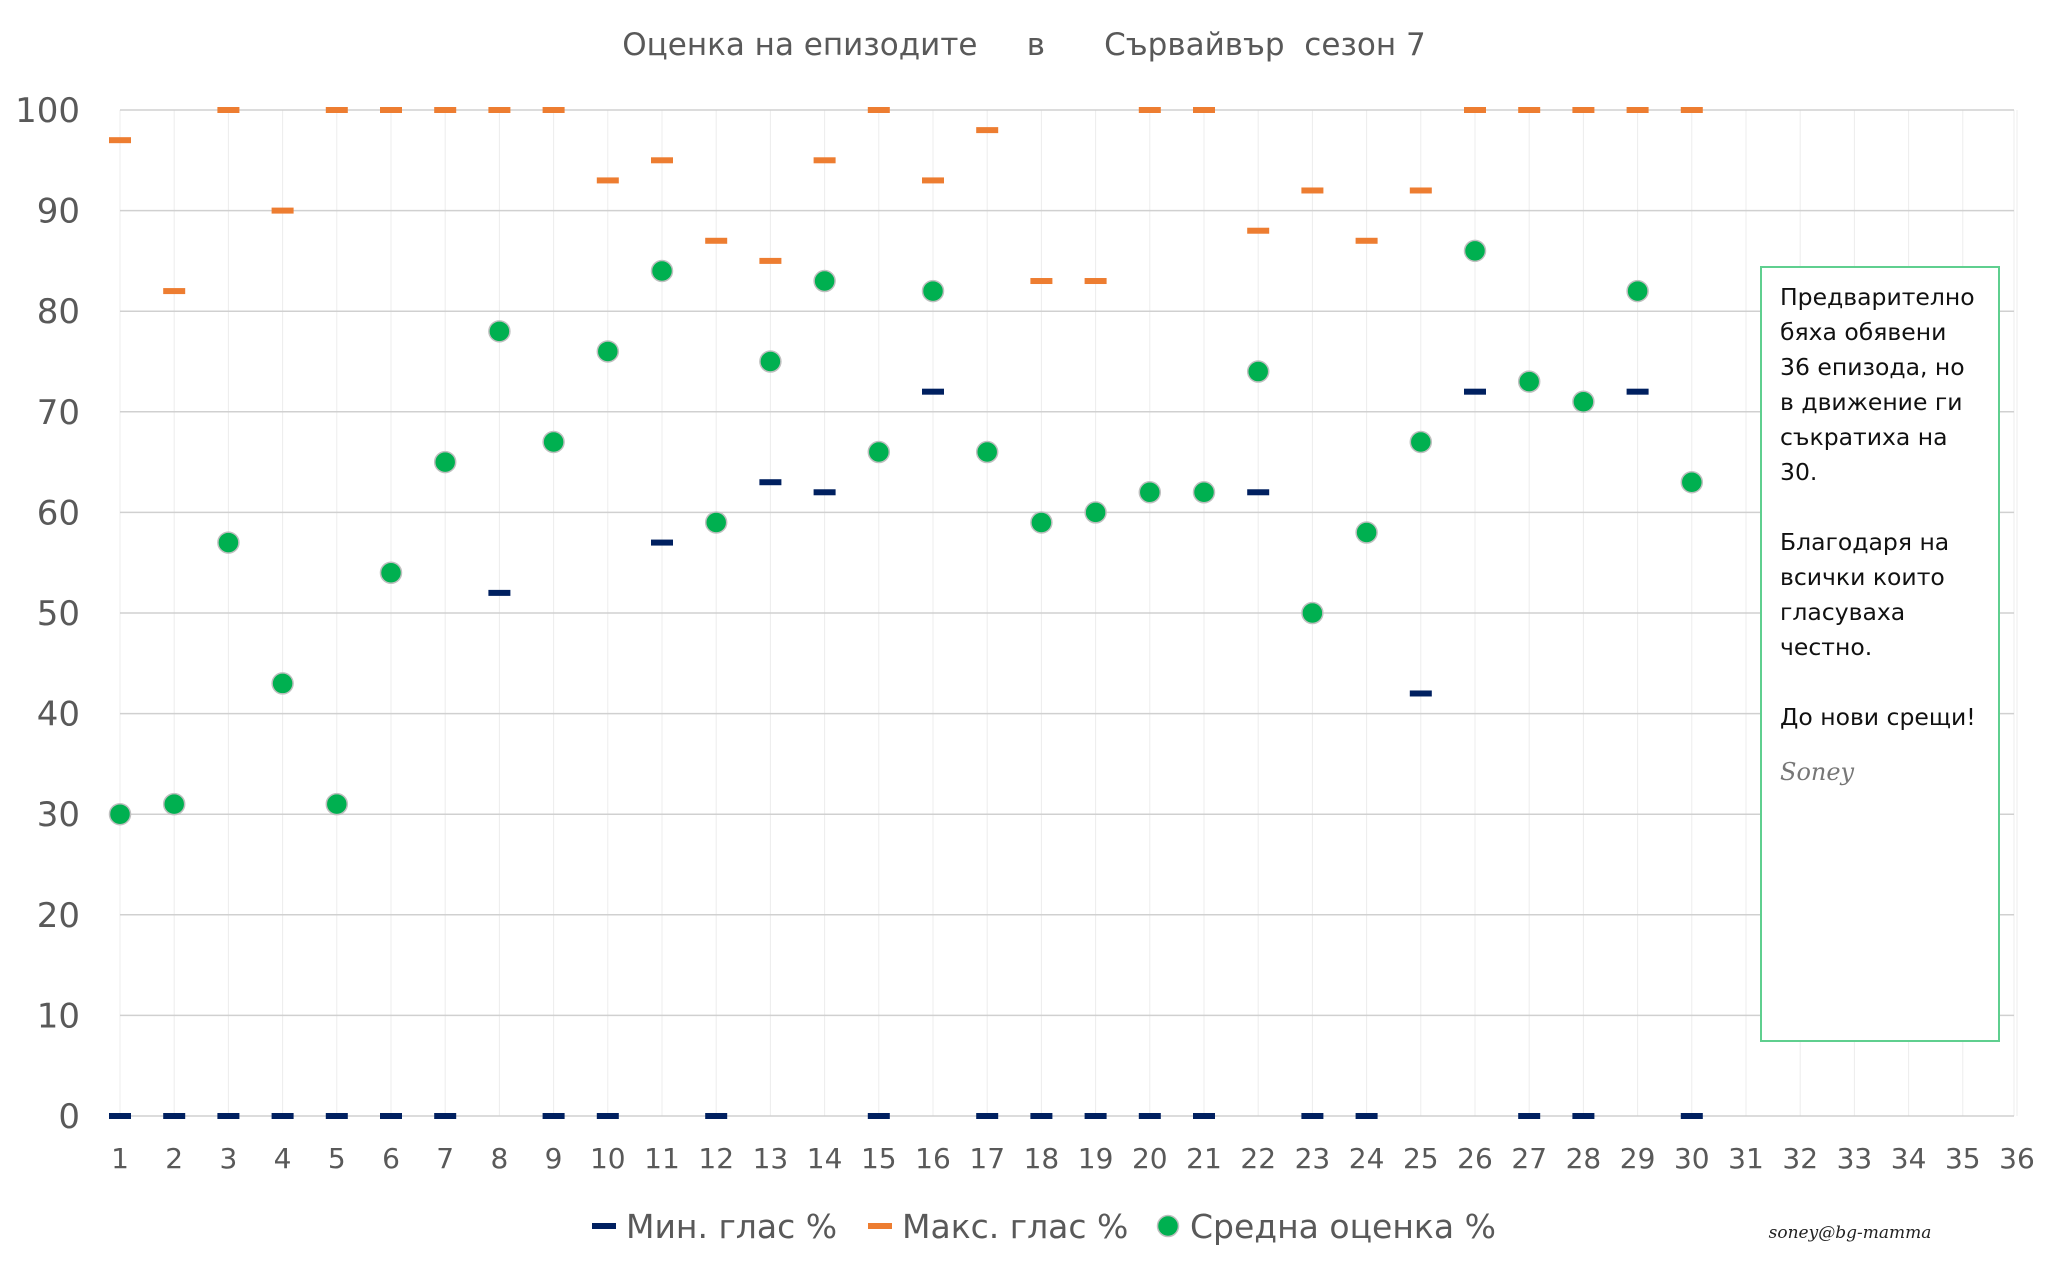  Describe the element at coordinates (1529, 1158) in the screenshot. I see `x-tick-label: 27` at that location.